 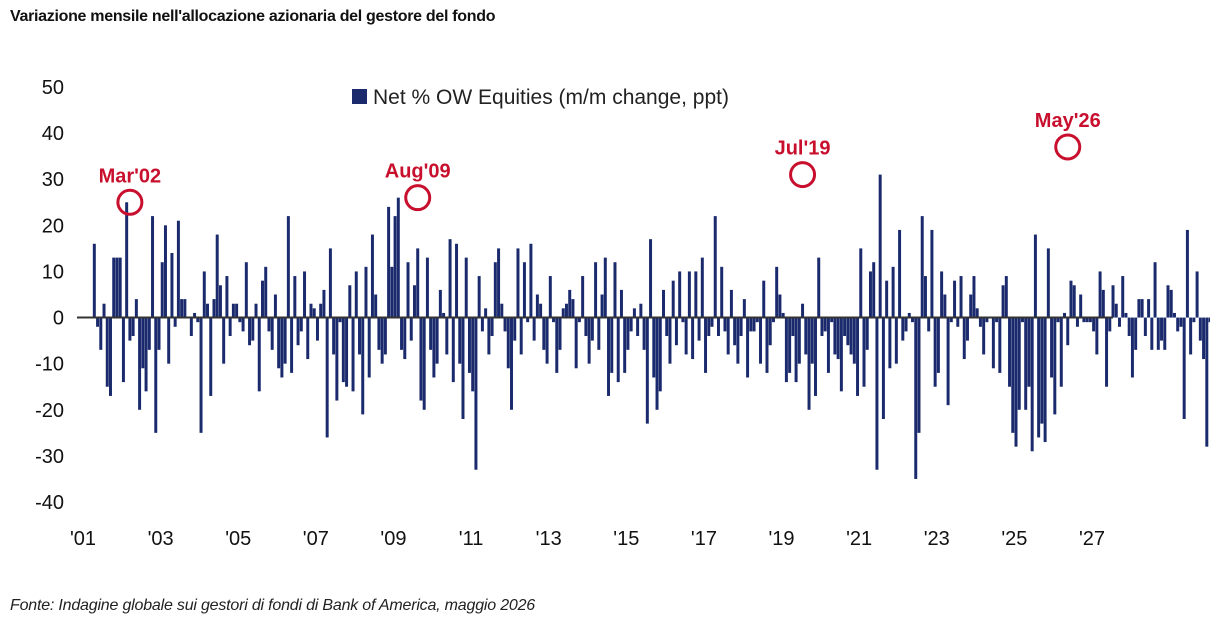 What do you see at coordinates (49, 411) in the screenshot?
I see `y-tick-label: -20` at bounding box center [49, 411].